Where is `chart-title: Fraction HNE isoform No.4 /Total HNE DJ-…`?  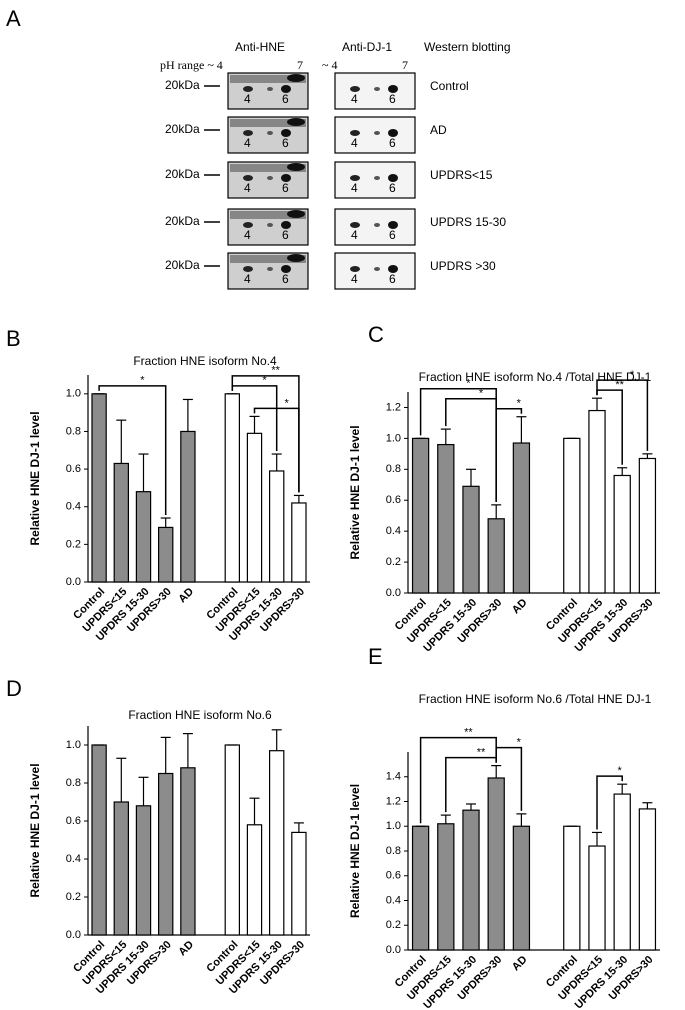
chart-title: Fraction HNE isoform No.4 /Total HNE DJ-… is located at coordinates (535, 377).